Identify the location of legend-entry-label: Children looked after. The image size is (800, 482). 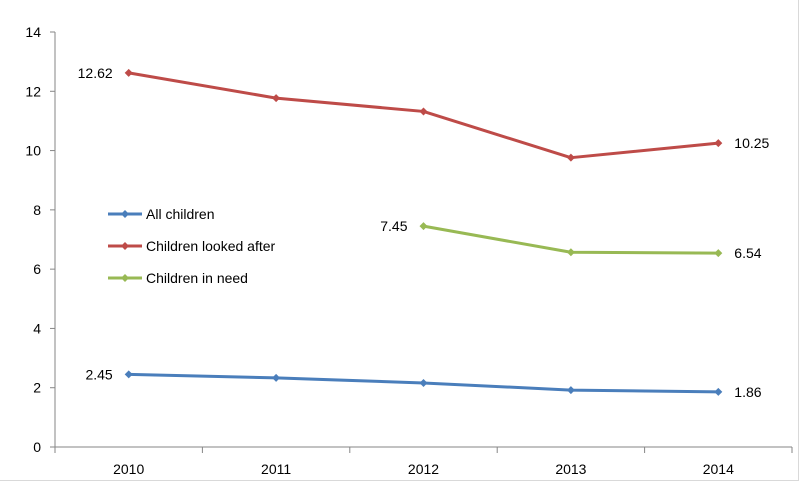
(211, 246).